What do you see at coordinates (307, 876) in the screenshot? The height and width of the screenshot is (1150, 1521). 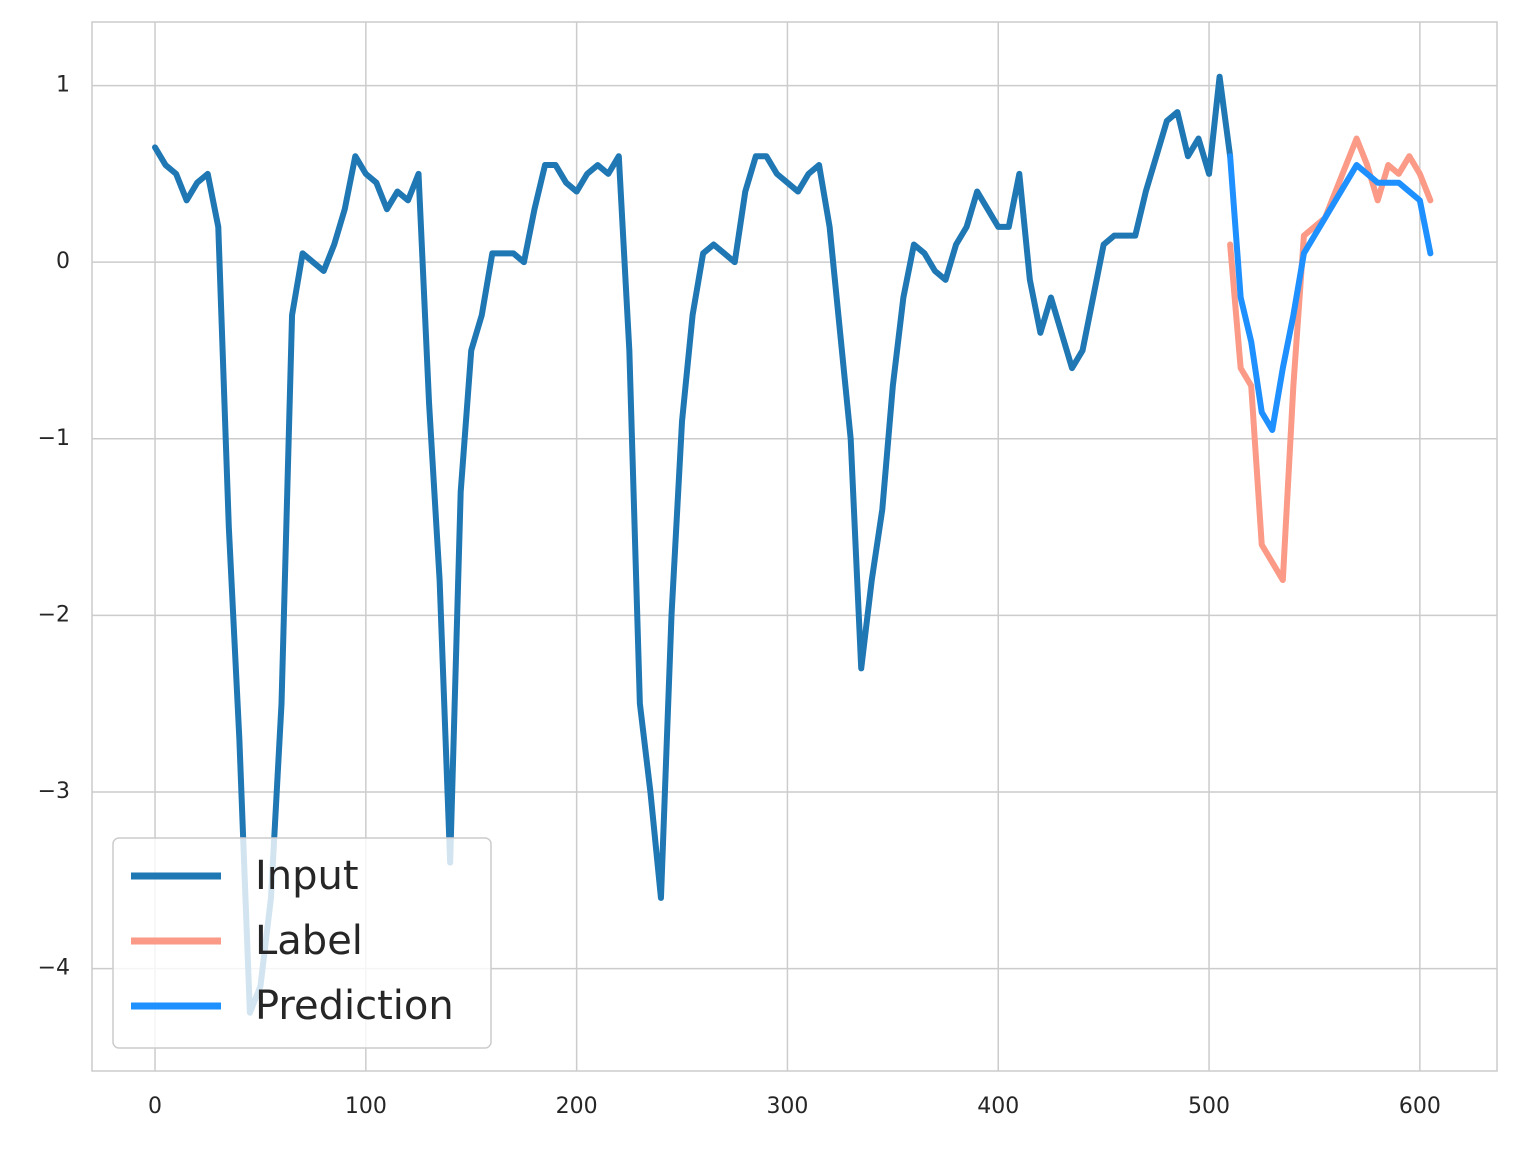 I see `legend-label: Input` at bounding box center [307, 876].